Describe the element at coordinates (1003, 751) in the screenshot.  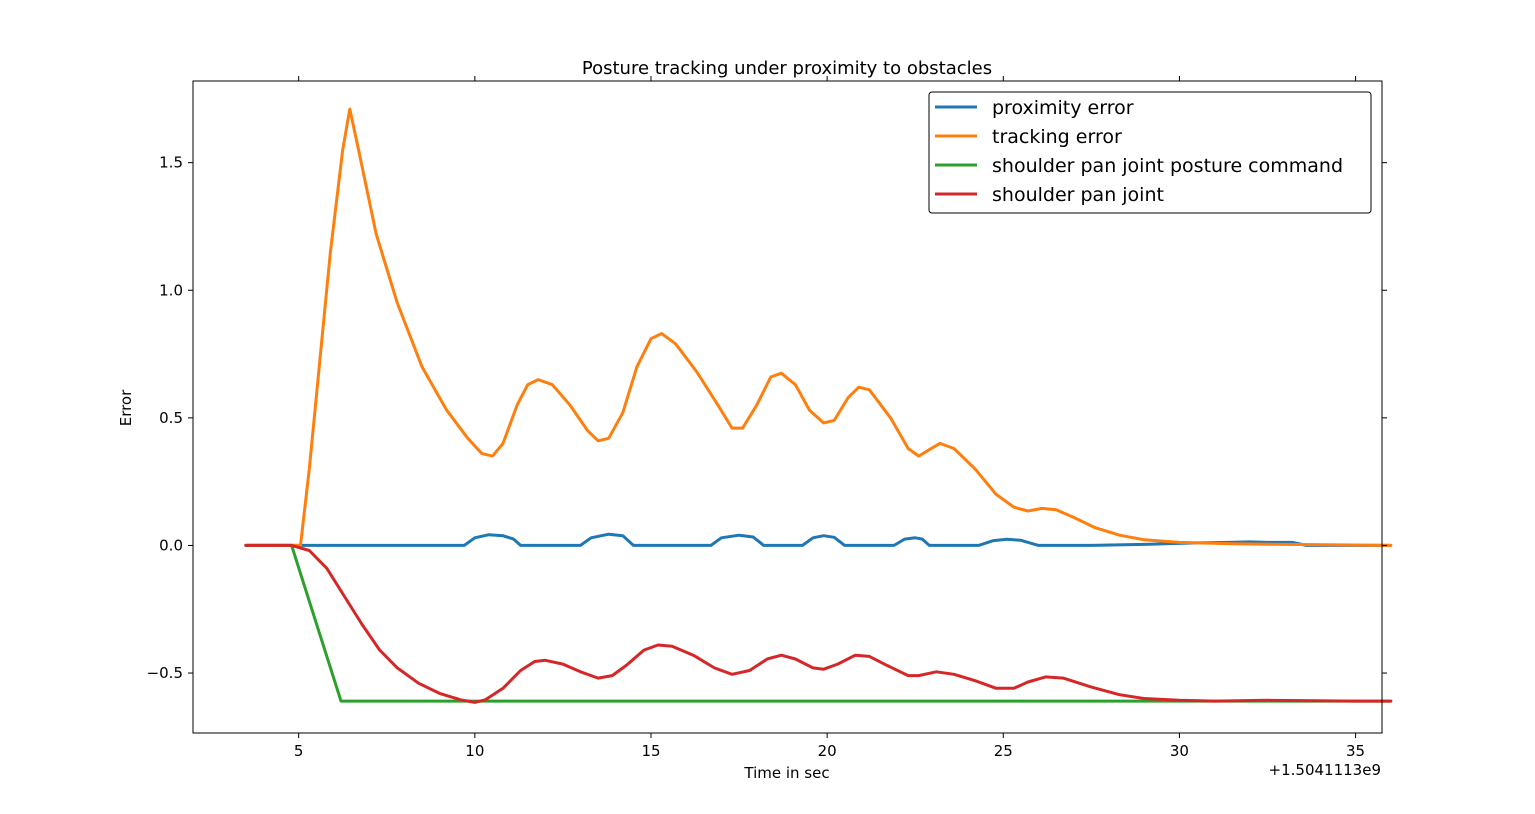
I see `x-tick-label: 25` at that location.